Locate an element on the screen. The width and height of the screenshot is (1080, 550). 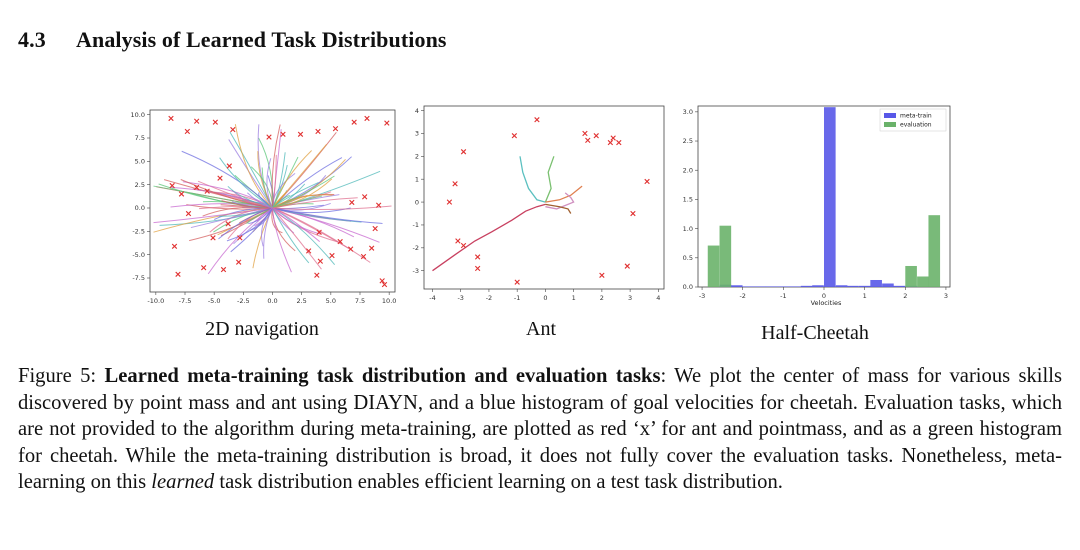
hc-x-tick-label: 3 is located at coordinates (946, 296).